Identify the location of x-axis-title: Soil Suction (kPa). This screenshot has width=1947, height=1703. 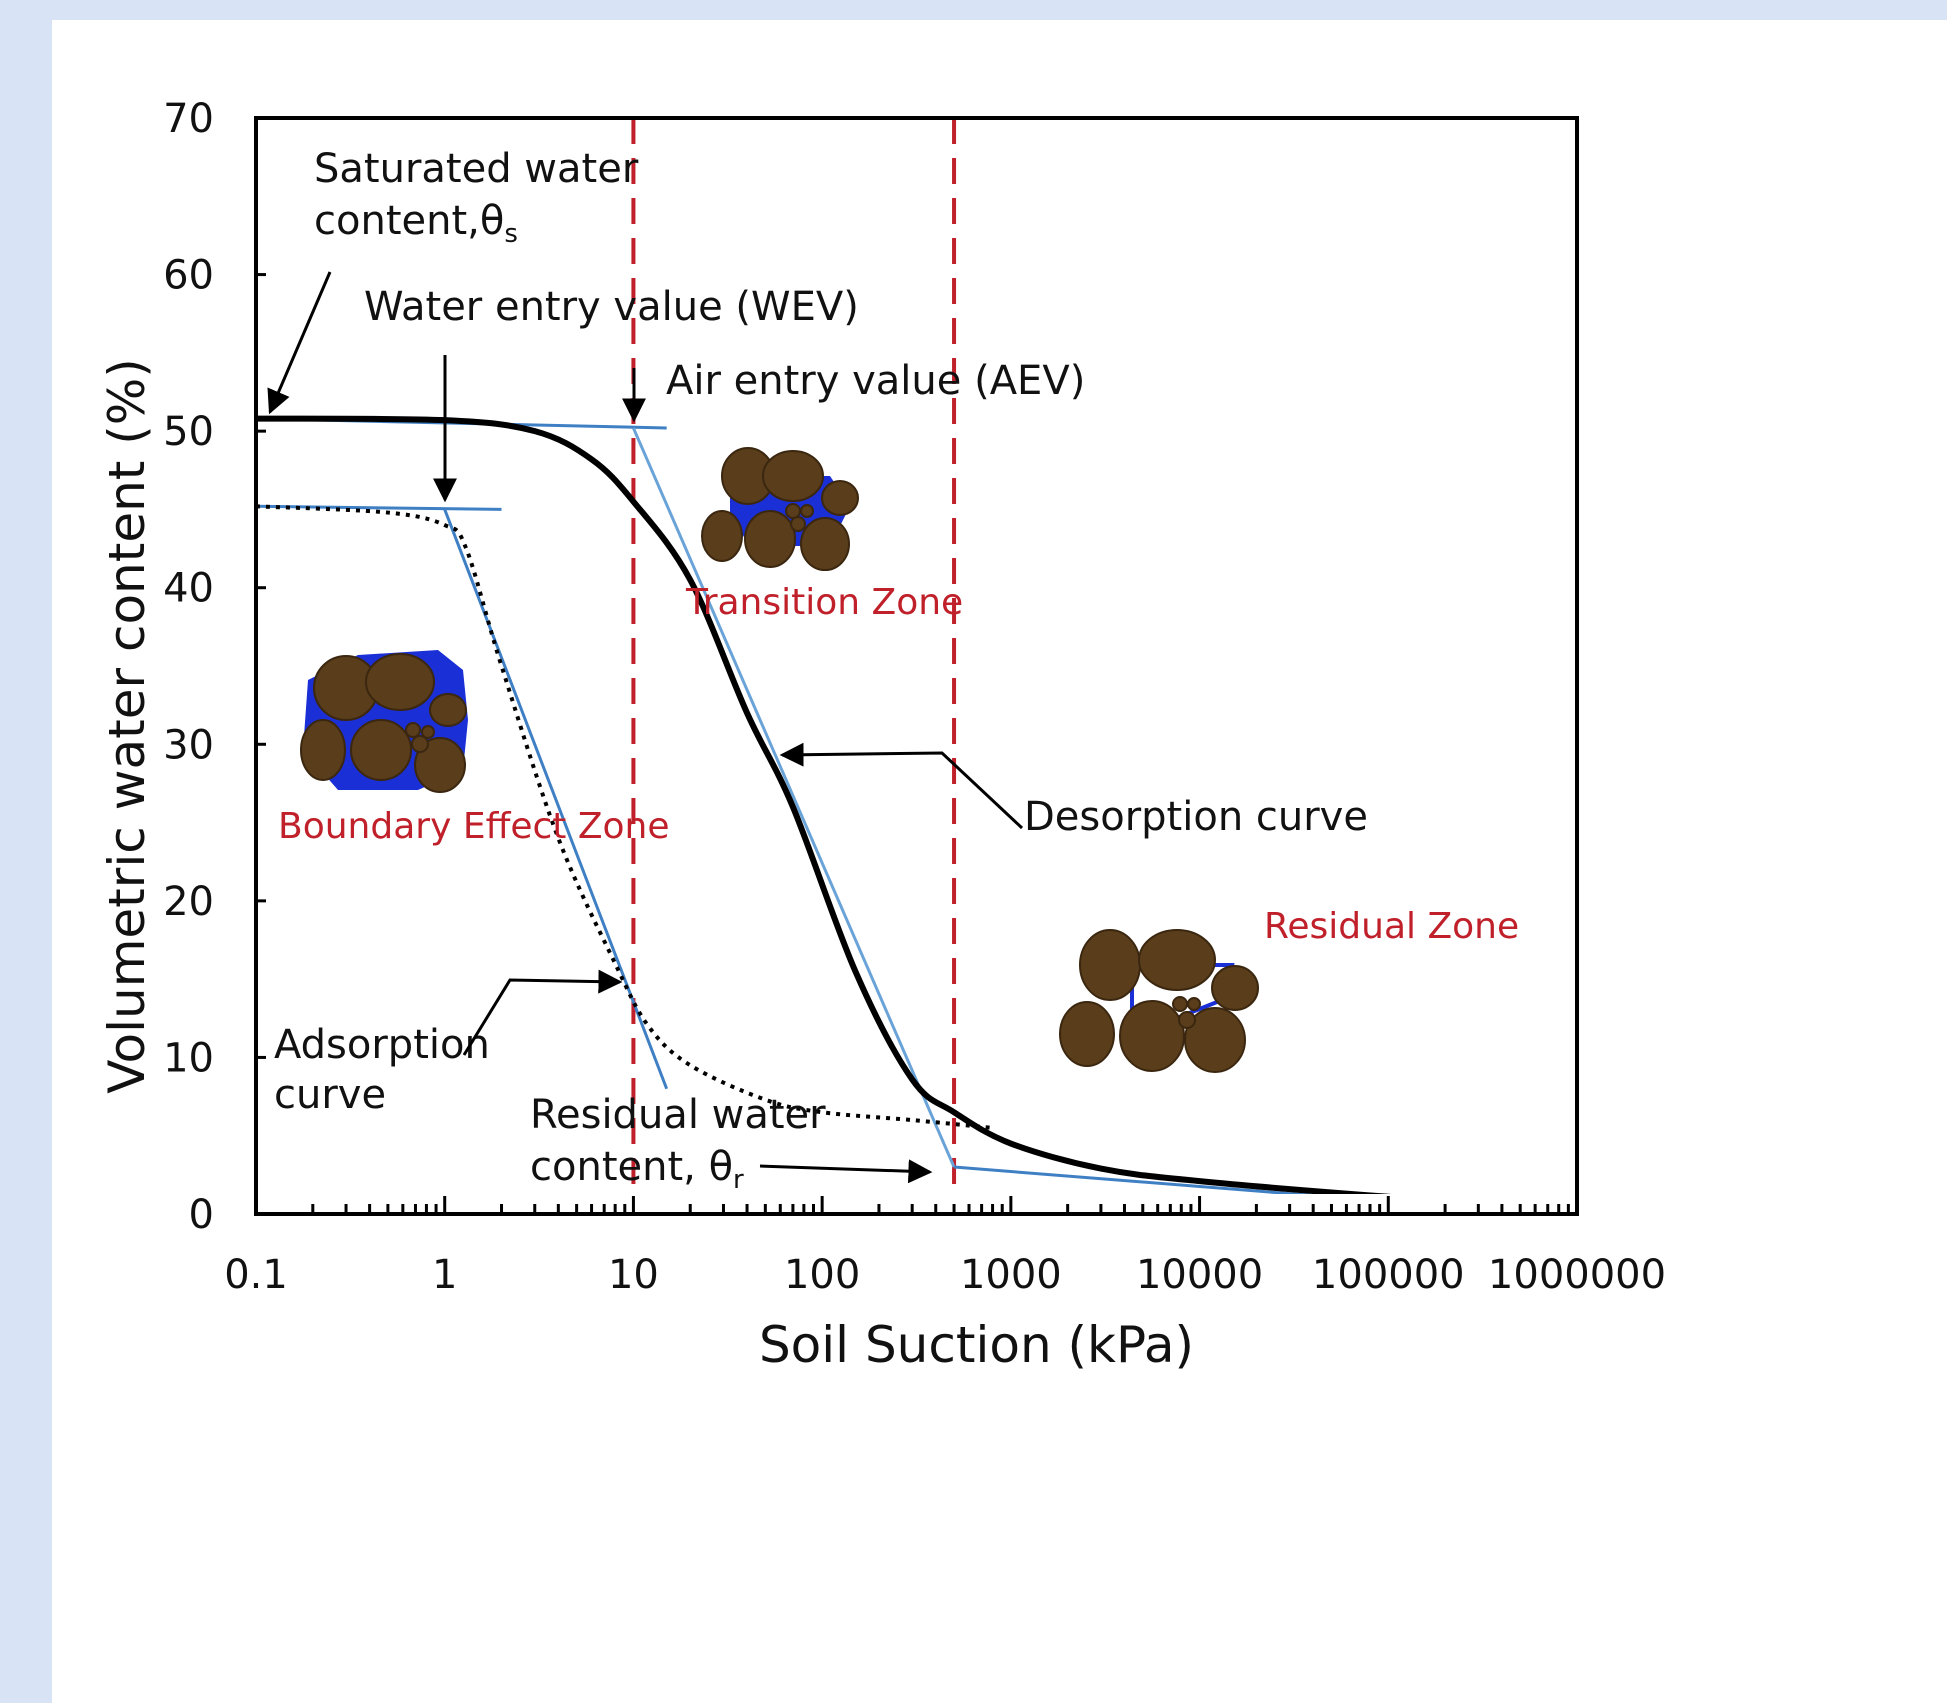
(976, 1345).